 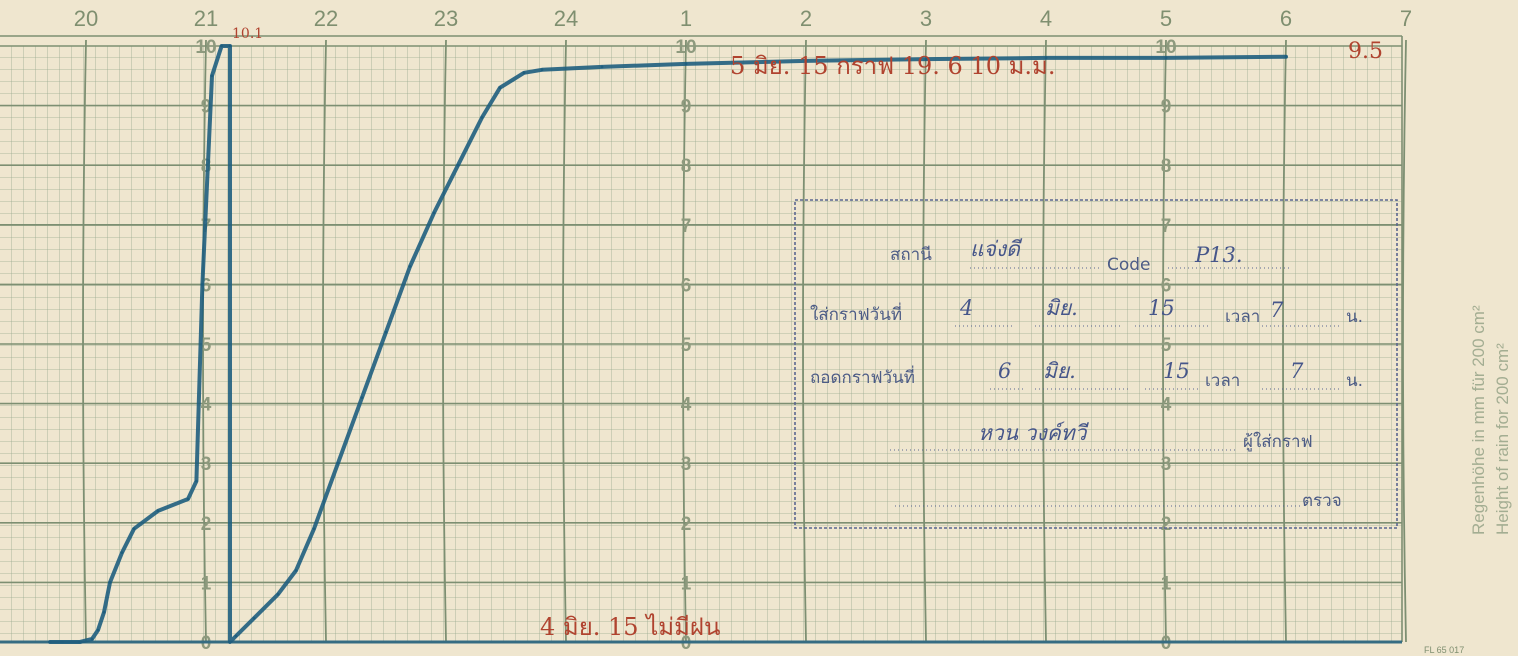 What do you see at coordinates (566, 18) in the screenshot?
I see `x-tick-label: 24` at bounding box center [566, 18].